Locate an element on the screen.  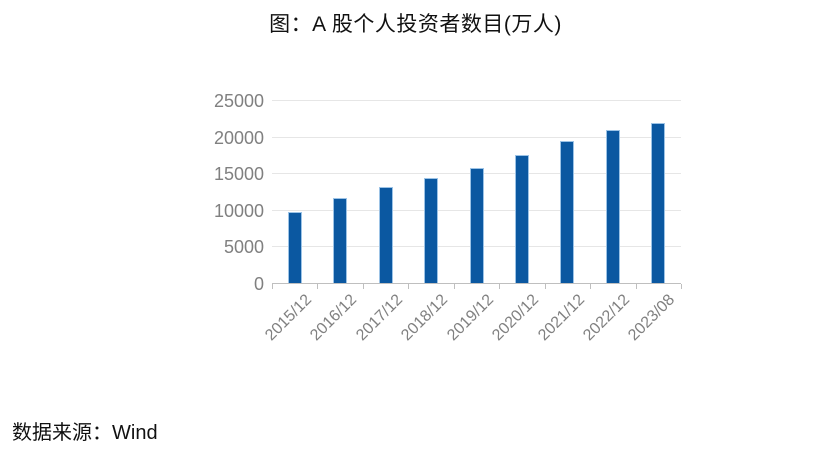
y-axis-labels: 0 5000 10000 15000 20000 25000 is located at coordinates (132, 192).